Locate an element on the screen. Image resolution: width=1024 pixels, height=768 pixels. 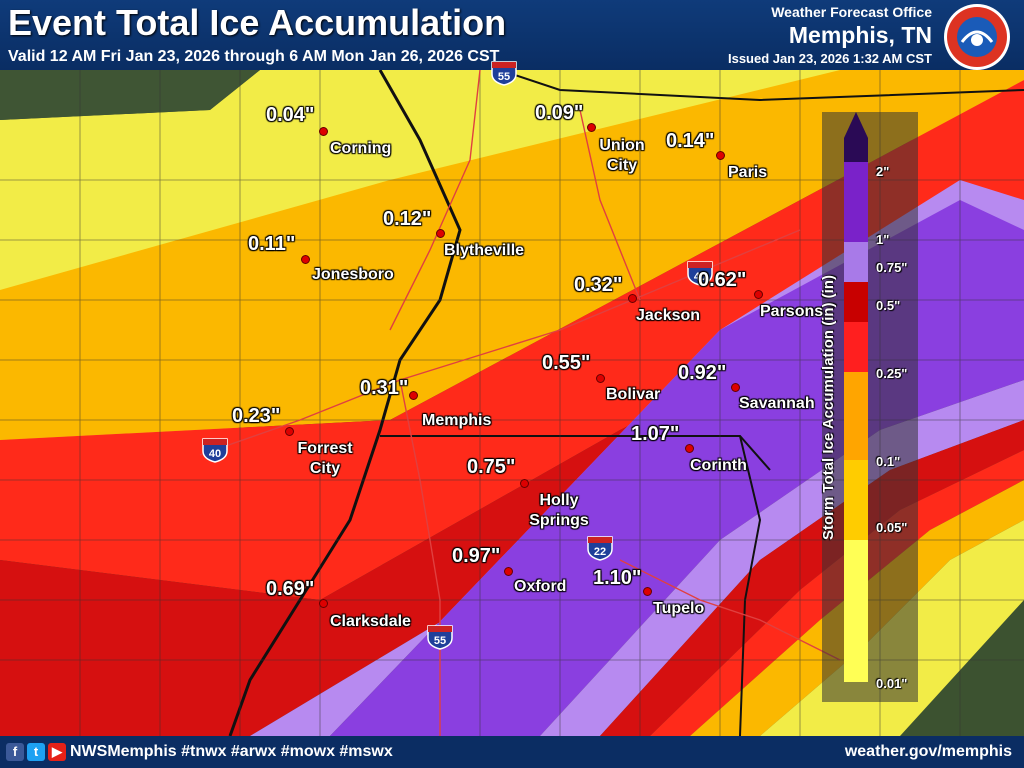
facebook-icon: f is located at coordinates (15, 752).